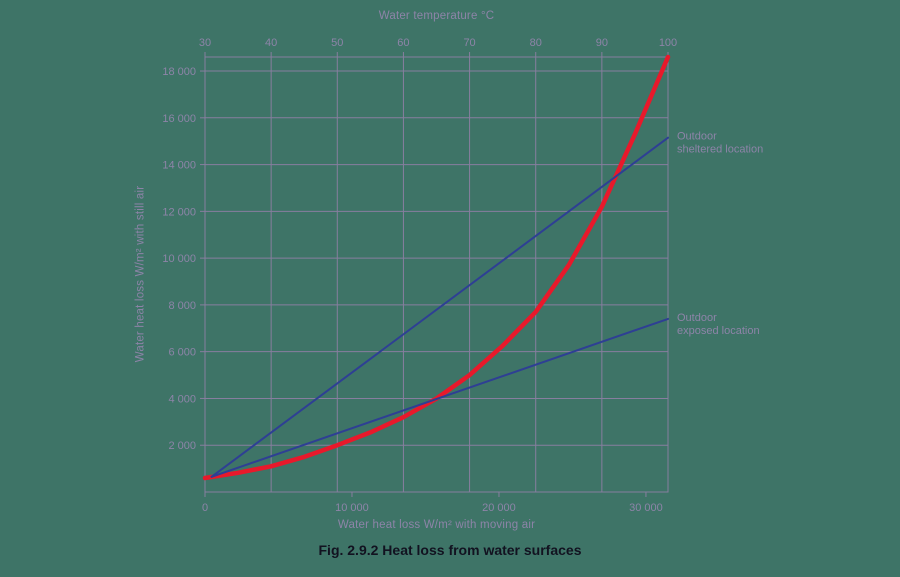  Describe the element at coordinates (179, 119) in the screenshot. I see `left-tick-label: 16 000` at that location.